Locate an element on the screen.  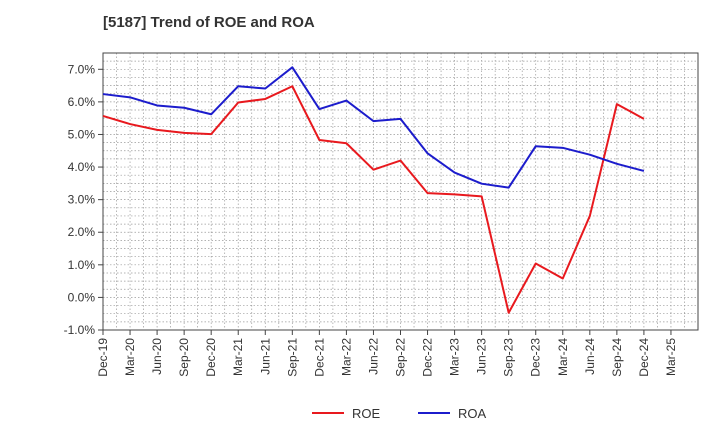
x-tick-label: Jun-21 is located at coordinates (265, 356).